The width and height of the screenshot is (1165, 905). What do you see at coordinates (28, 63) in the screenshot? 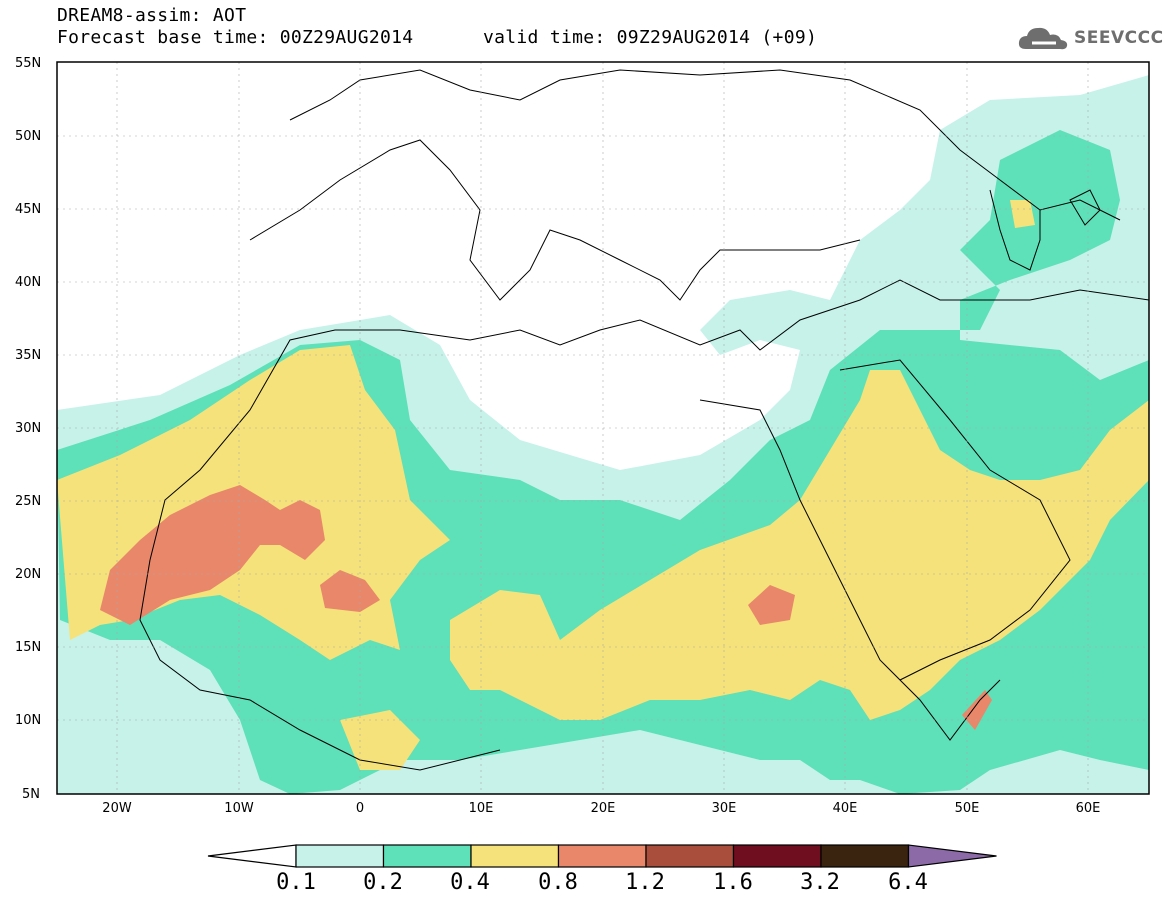
I see `lat-tick-label: 55N` at bounding box center [28, 63].